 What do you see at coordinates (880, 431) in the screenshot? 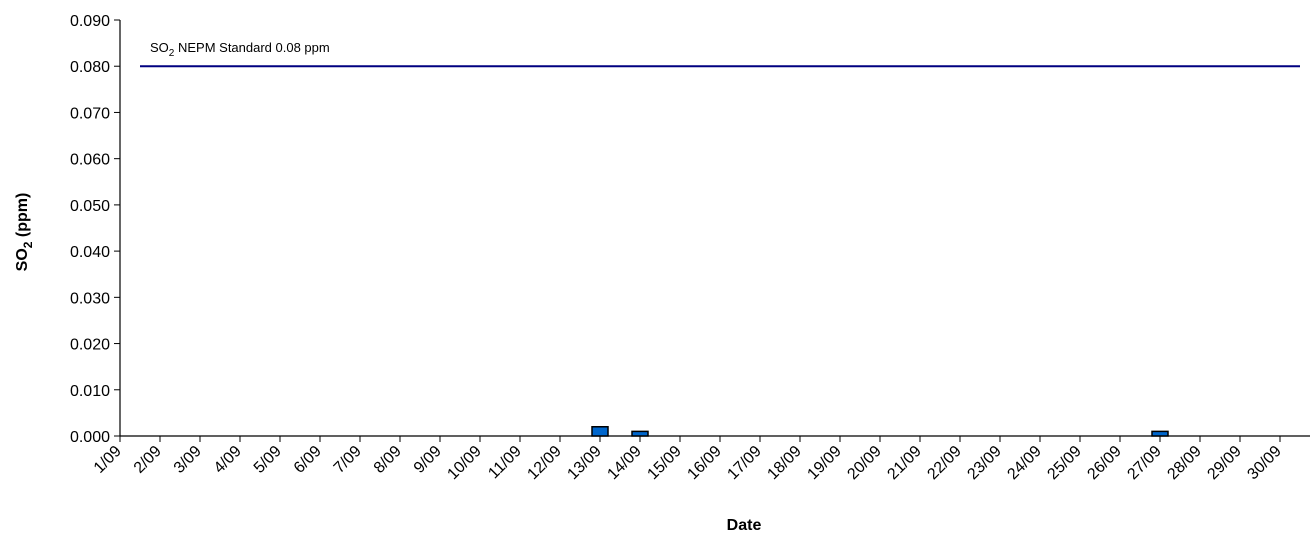
I see `bars` at bounding box center [880, 431].